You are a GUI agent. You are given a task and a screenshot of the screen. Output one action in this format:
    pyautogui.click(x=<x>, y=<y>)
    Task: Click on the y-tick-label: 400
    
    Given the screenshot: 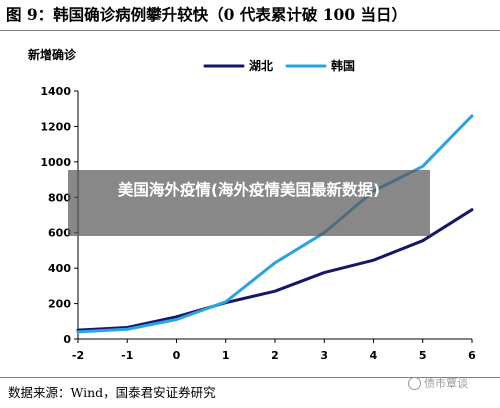 What is the action you would take?
    pyautogui.click(x=59, y=268)
    